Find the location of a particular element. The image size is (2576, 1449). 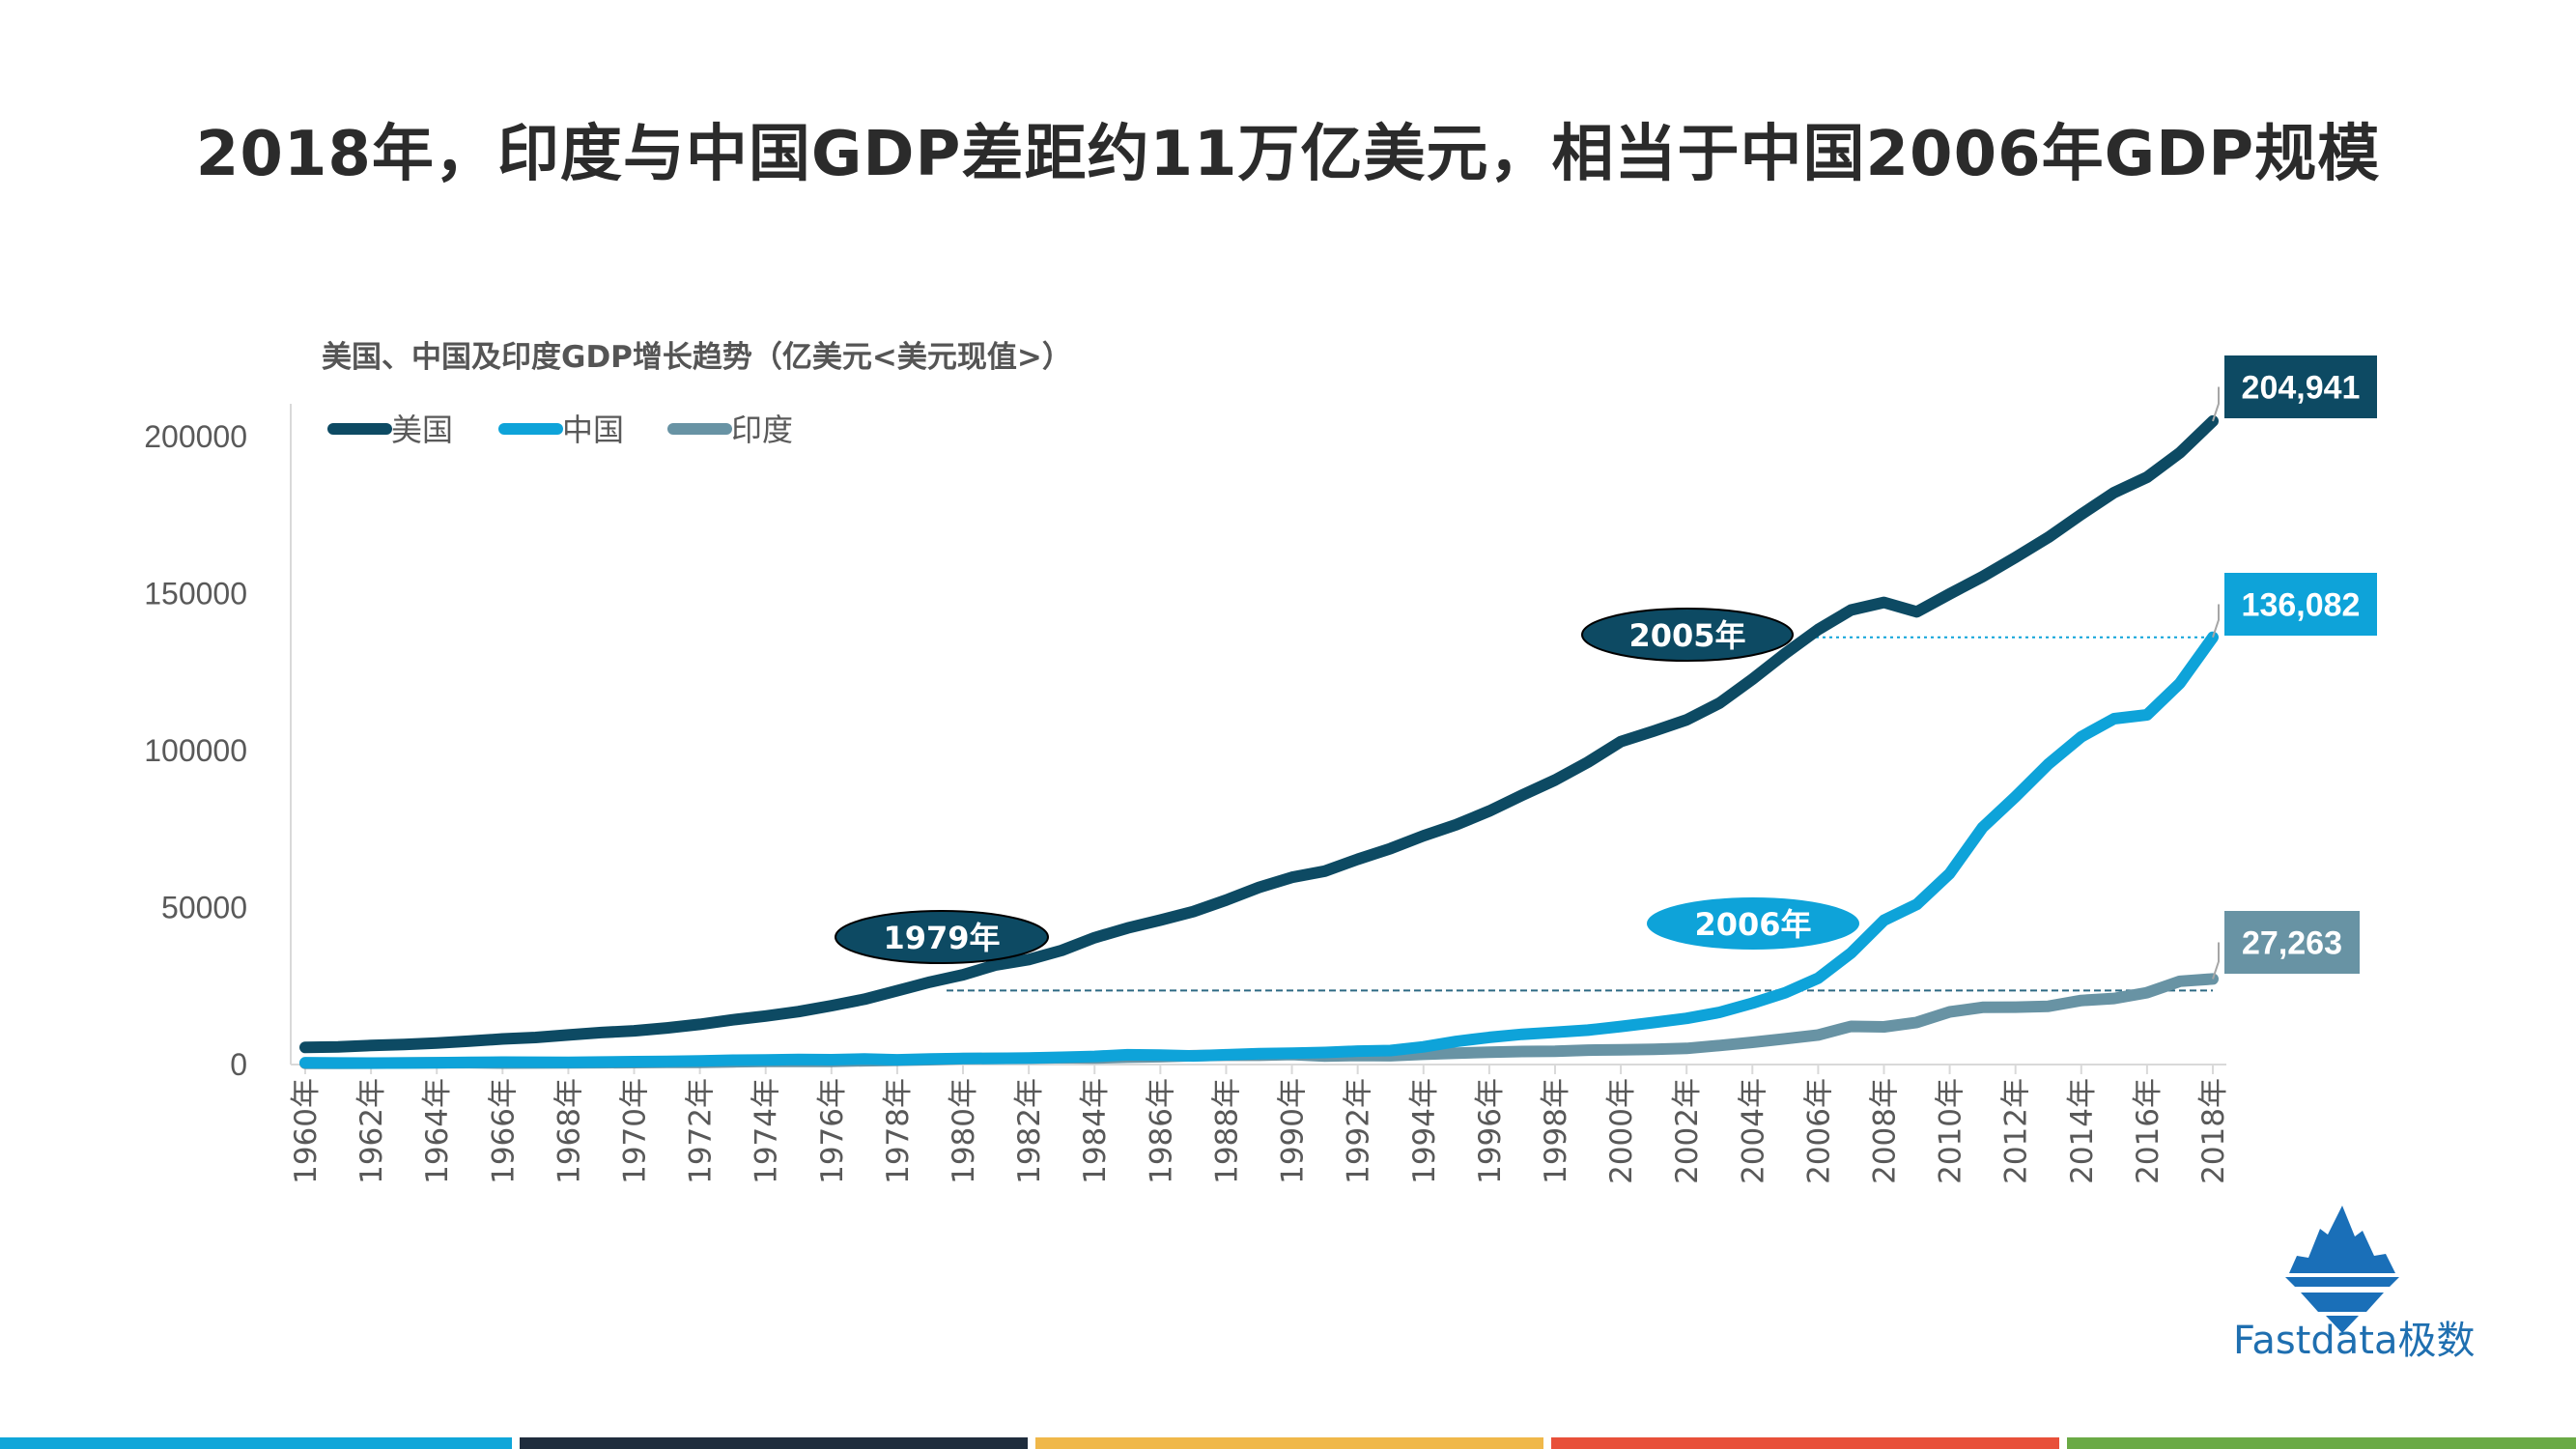

y-tick-label: 50000 is located at coordinates (204, 908).